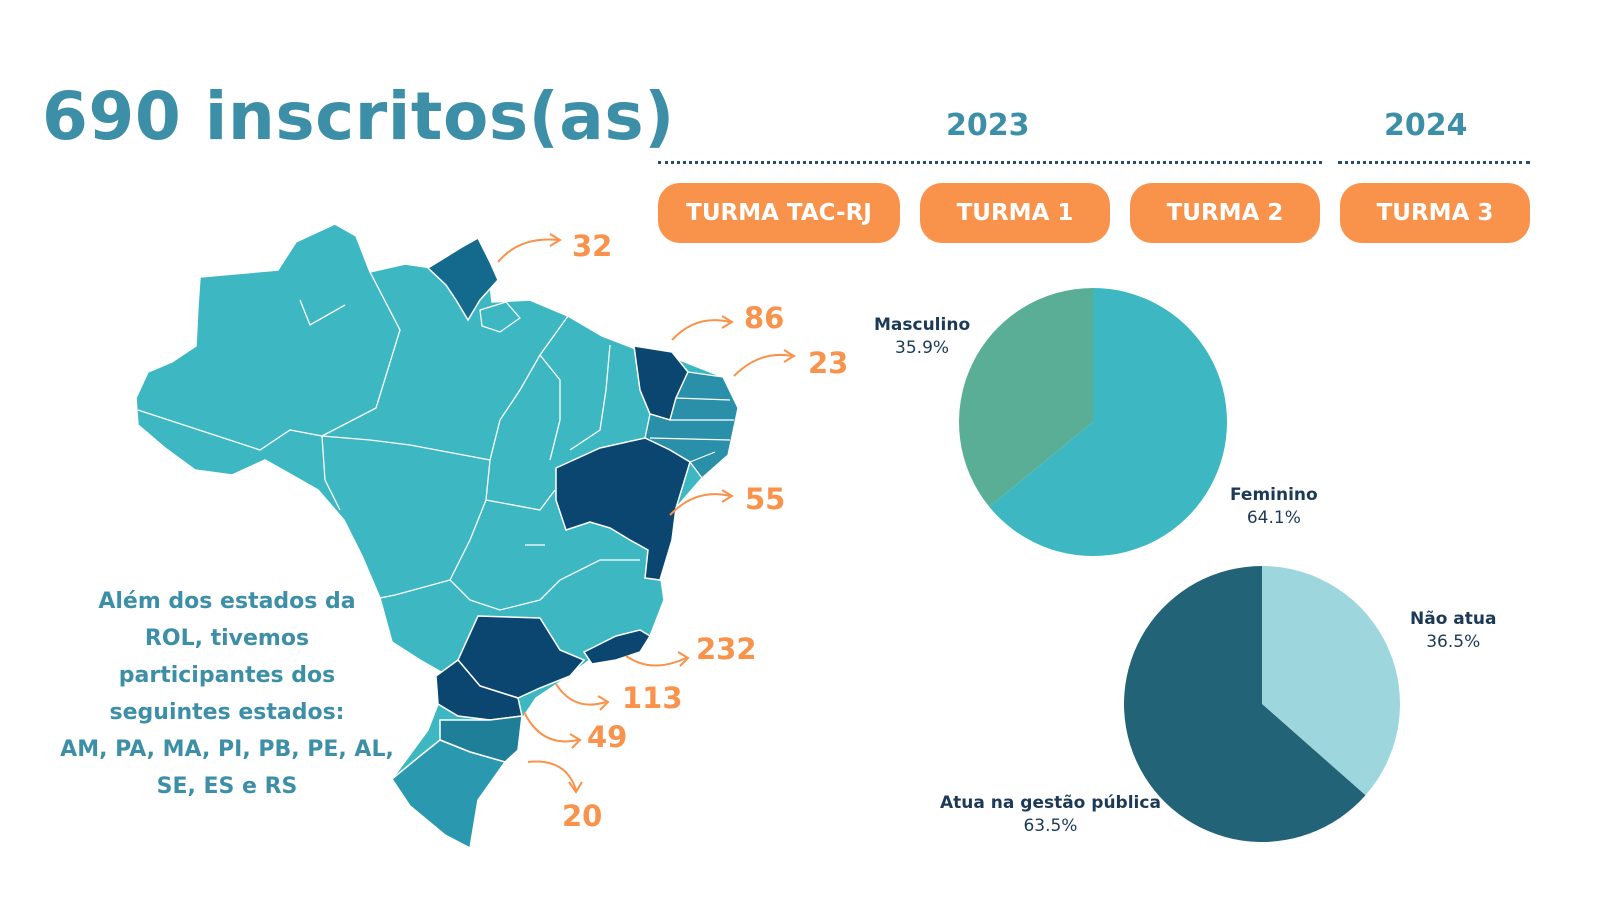 This screenshot has height=900, width=1600. I want to click on legend-male: Masculino 35.9%, so click(922, 337).